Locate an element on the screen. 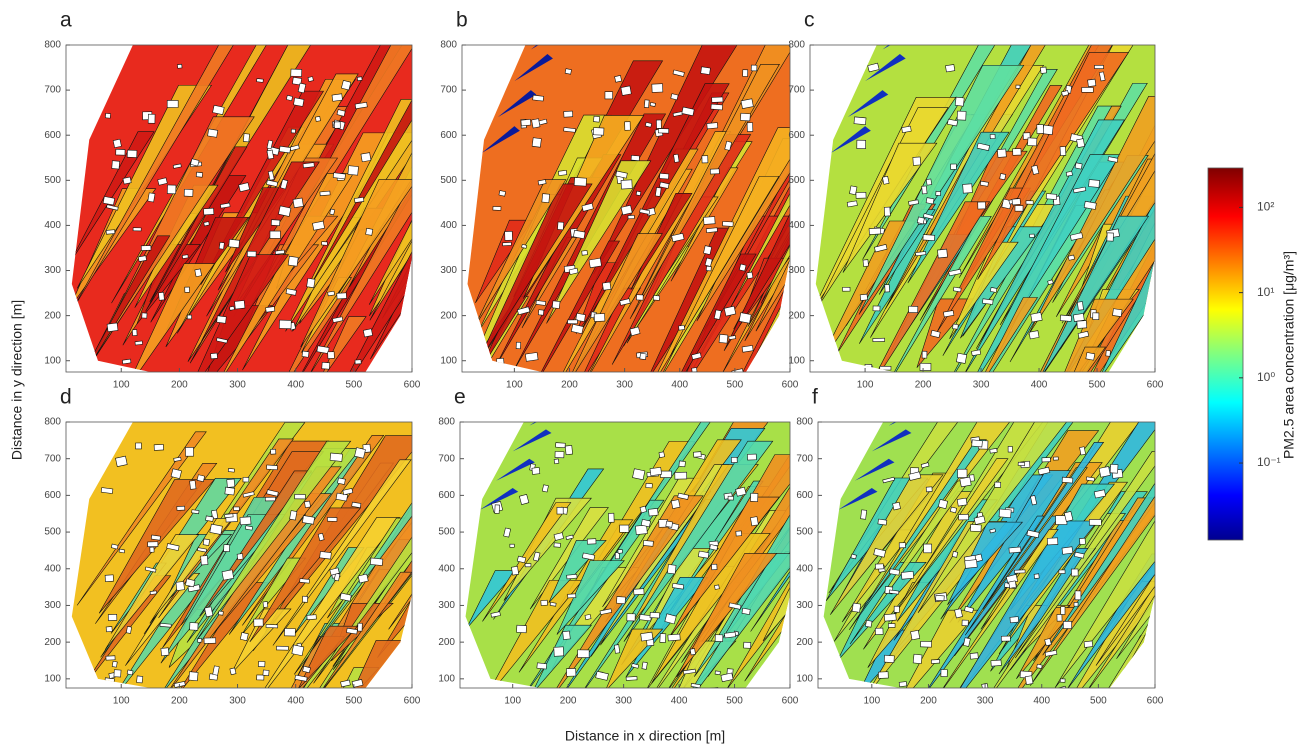 The width and height of the screenshot is (1310, 749). y-tick-label: 600 is located at coordinates (446, 495).